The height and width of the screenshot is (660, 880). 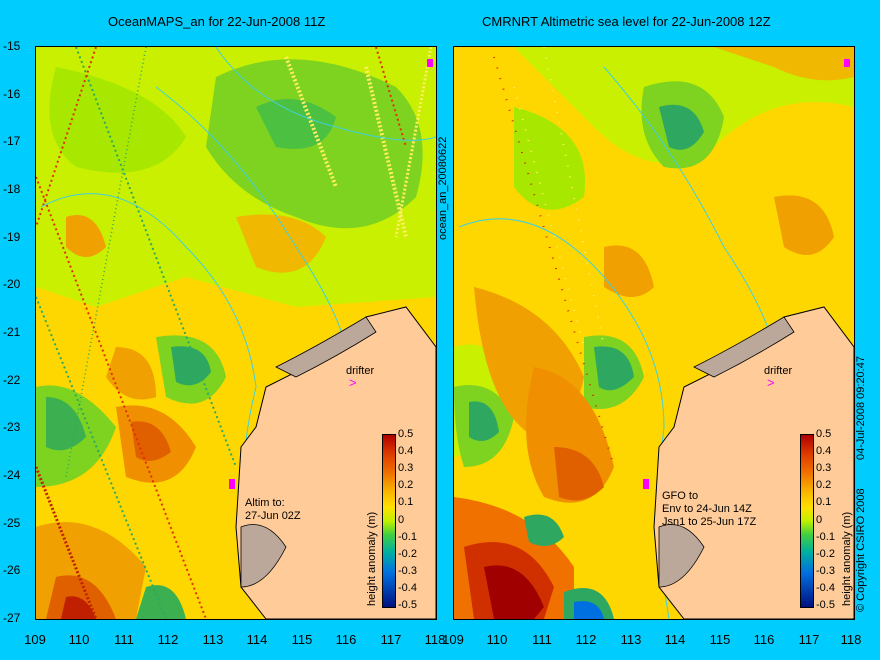 I want to click on y-tick: -27, so click(x=12, y=618).